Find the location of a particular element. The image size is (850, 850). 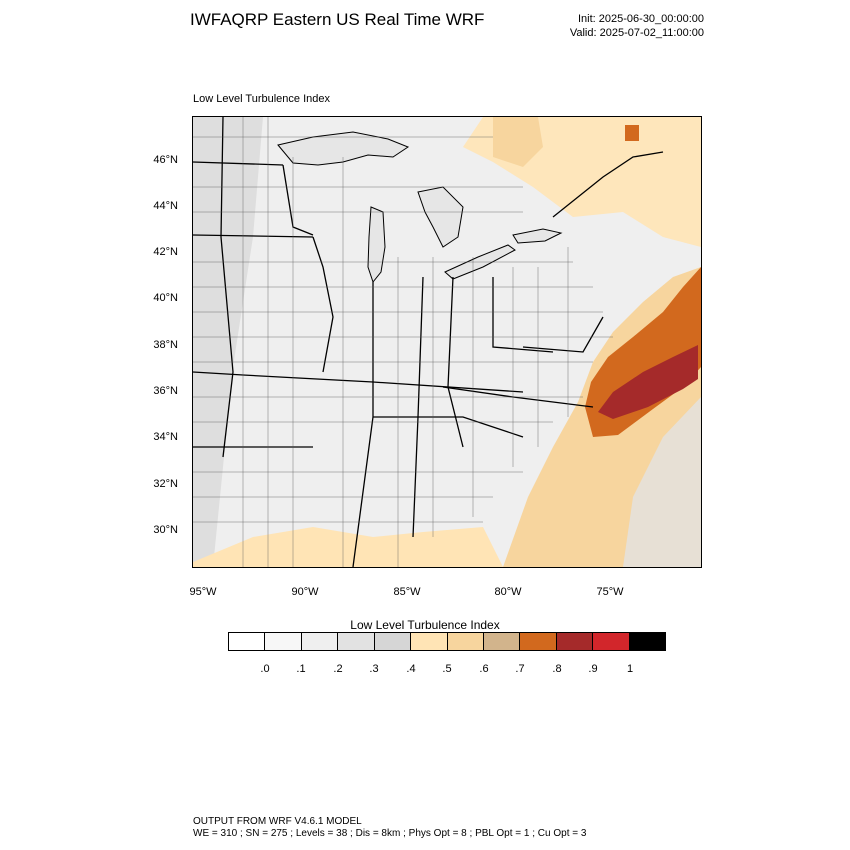

colorbar is located at coordinates (447, 641).